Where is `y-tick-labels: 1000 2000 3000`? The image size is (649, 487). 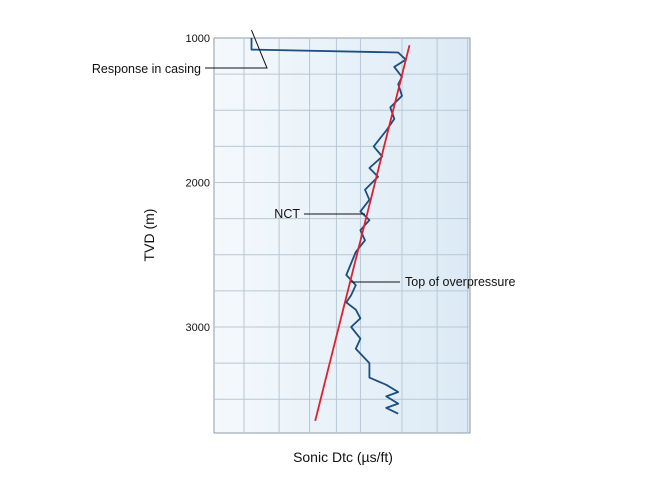 y-tick-labels: 1000 2000 3000 is located at coordinates (198, 183).